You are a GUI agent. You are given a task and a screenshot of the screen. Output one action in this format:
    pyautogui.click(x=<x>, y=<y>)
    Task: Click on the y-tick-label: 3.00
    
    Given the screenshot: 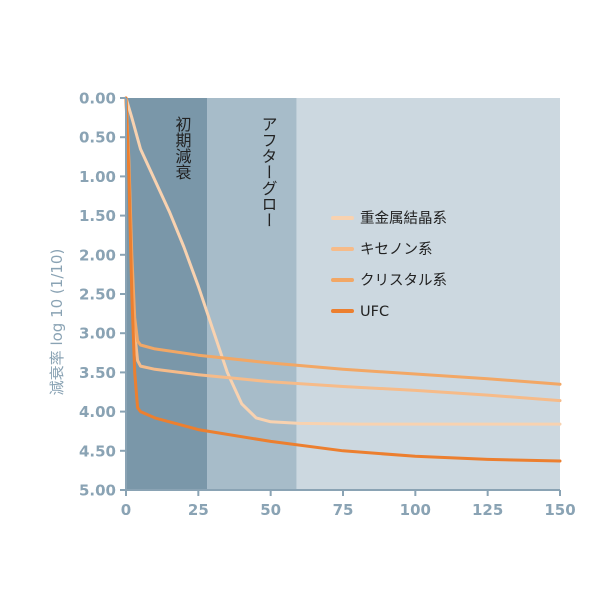 What is the action you would take?
    pyautogui.click(x=97, y=334)
    